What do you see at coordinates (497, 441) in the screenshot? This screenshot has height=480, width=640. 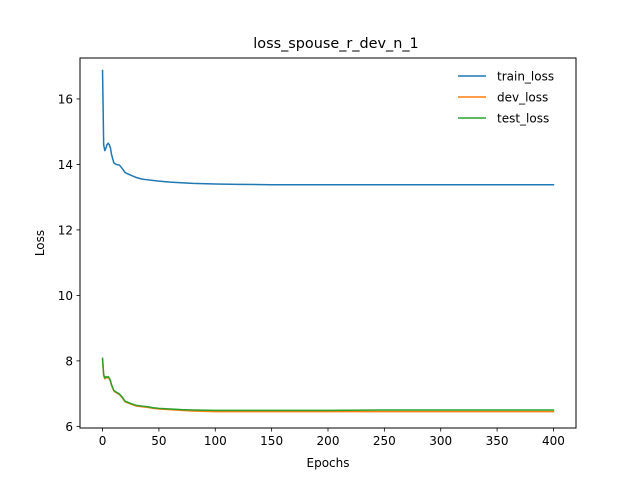 I see `x-tick-label: 350` at bounding box center [497, 441].